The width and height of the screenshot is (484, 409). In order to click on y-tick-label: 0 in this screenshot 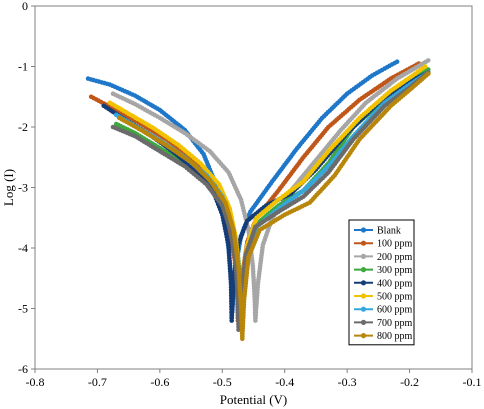, I will do `click(25, 6)`.